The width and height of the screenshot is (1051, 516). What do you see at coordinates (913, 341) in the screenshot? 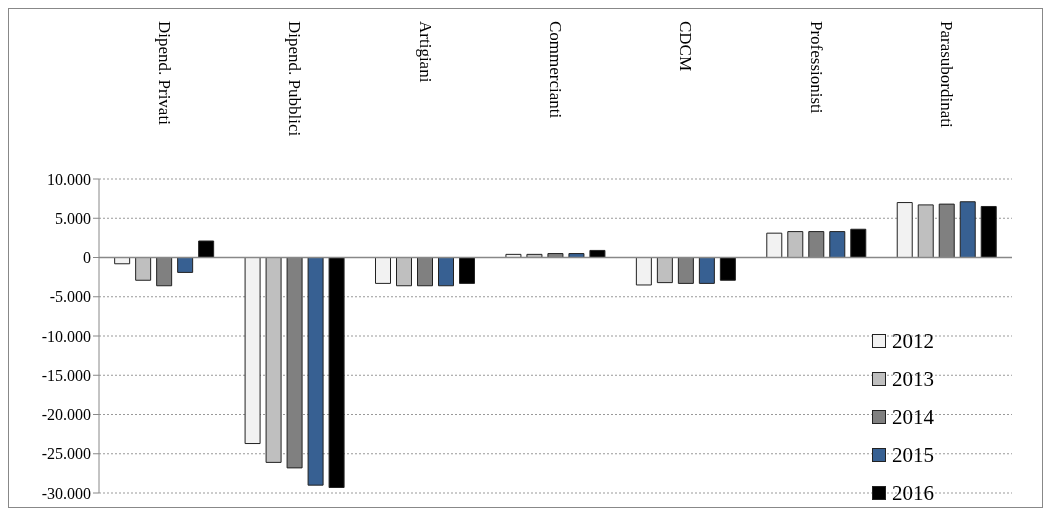
I see `legend-label: 2012` at bounding box center [913, 341].